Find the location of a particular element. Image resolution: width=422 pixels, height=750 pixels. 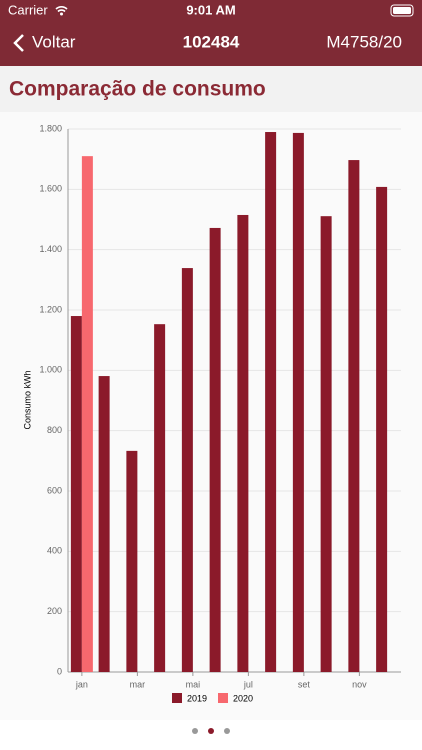

y-tick-label: 1.800 is located at coordinates (50, 128).